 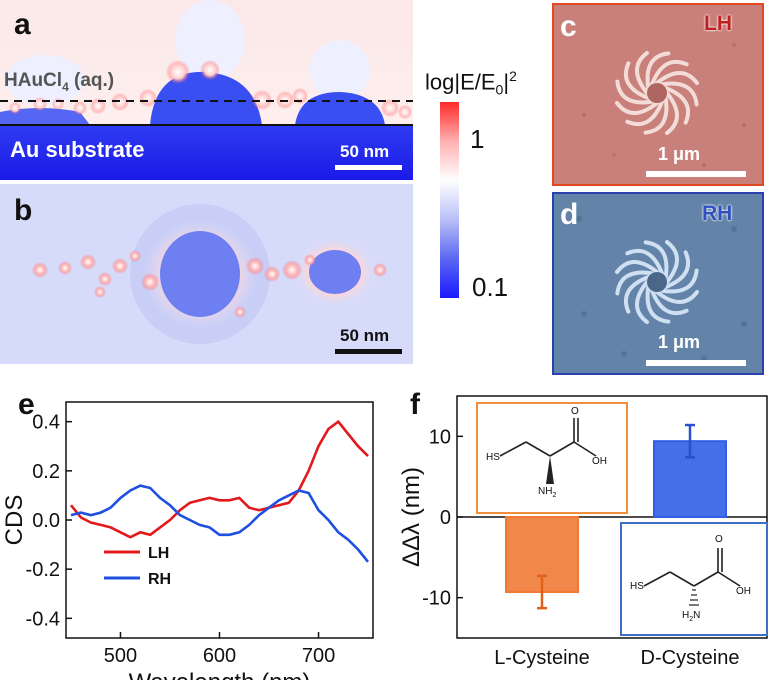 What do you see at coordinates (22, 24) in the screenshot?
I see `panel-a-letter: a` at bounding box center [22, 24].